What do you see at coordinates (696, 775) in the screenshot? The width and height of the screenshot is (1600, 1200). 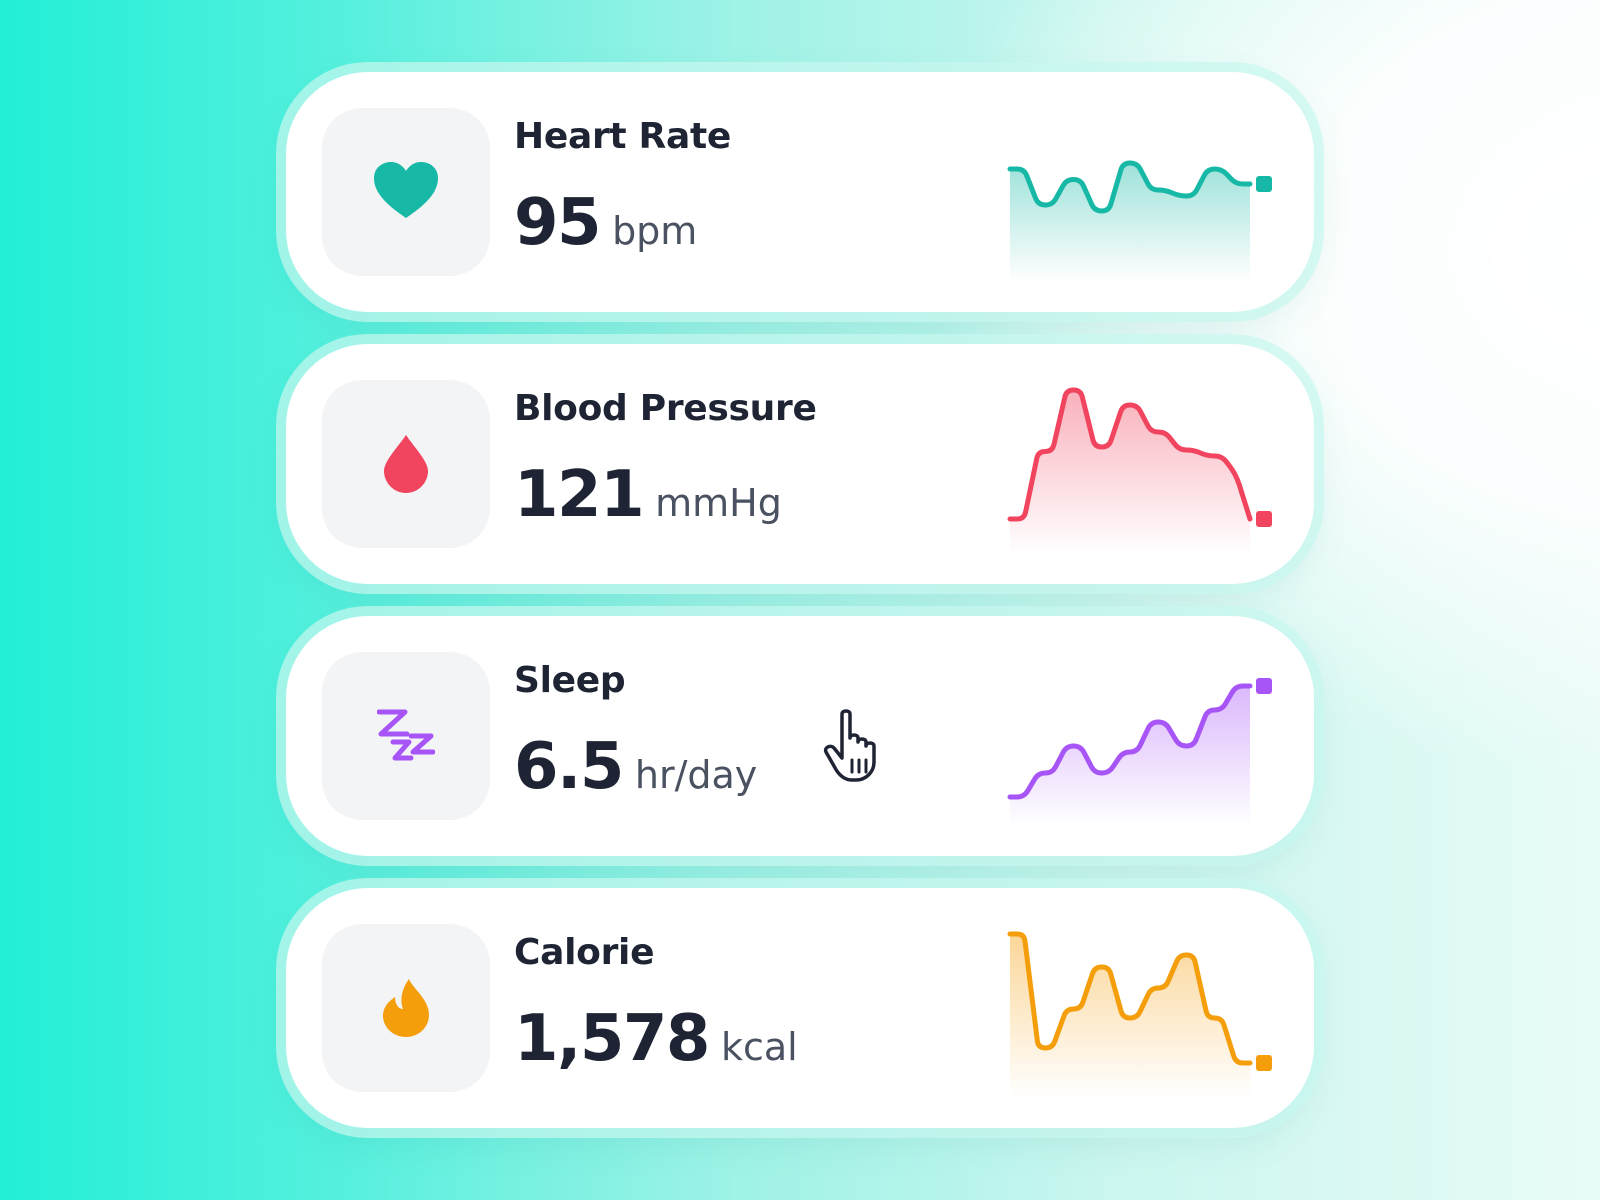 I see `metric-unit: hr/day` at bounding box center [696, 775].